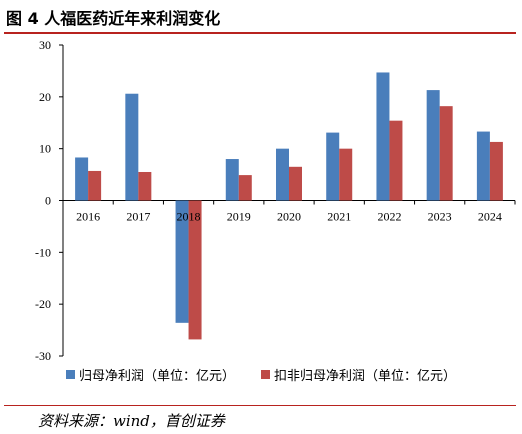  What do you see at coordinates (43, 304) in the screenshot?
I see `y-tick-label: -20` at bounding box center [43, 304].